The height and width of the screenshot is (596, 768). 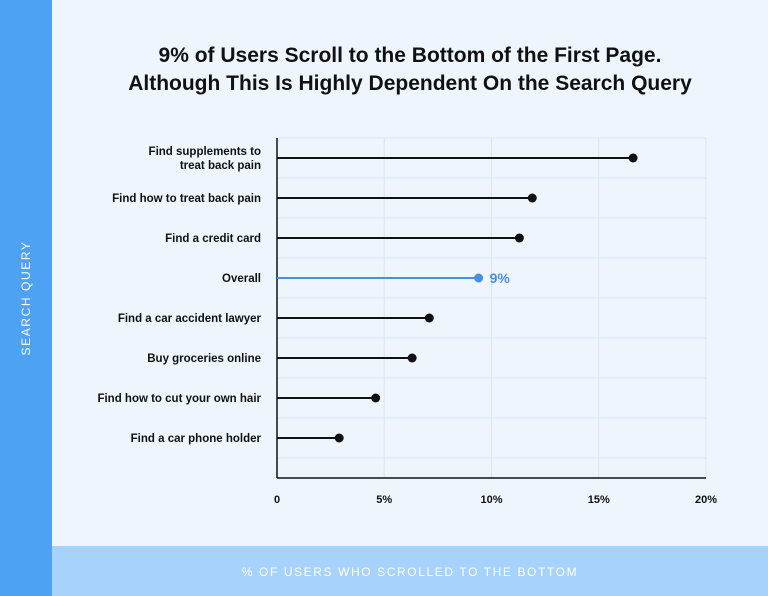 I want to click on category-label: Find supplements to, so click(x=205, y=152).